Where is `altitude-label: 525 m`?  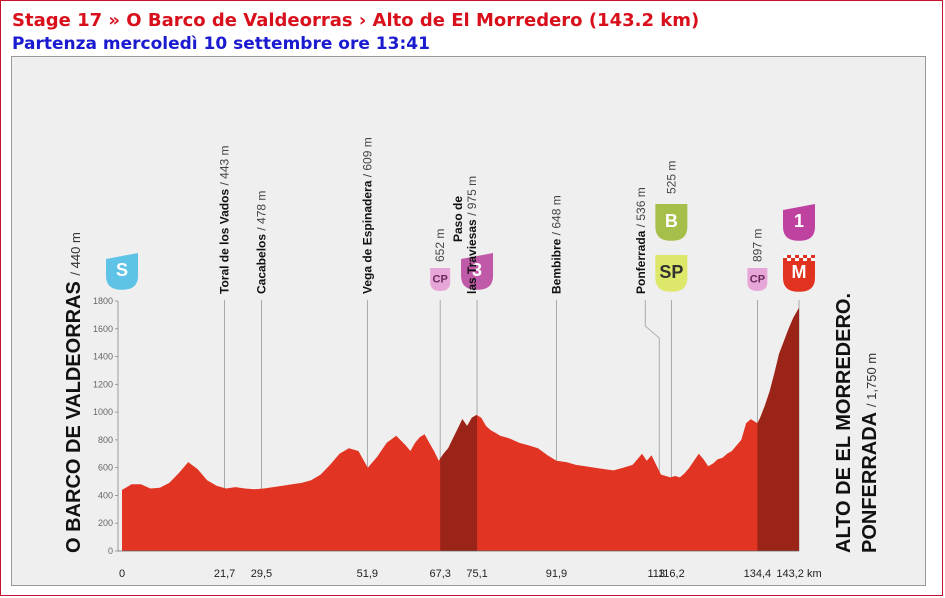
altitude-label: 525 m is located at coordinates (671, 177).